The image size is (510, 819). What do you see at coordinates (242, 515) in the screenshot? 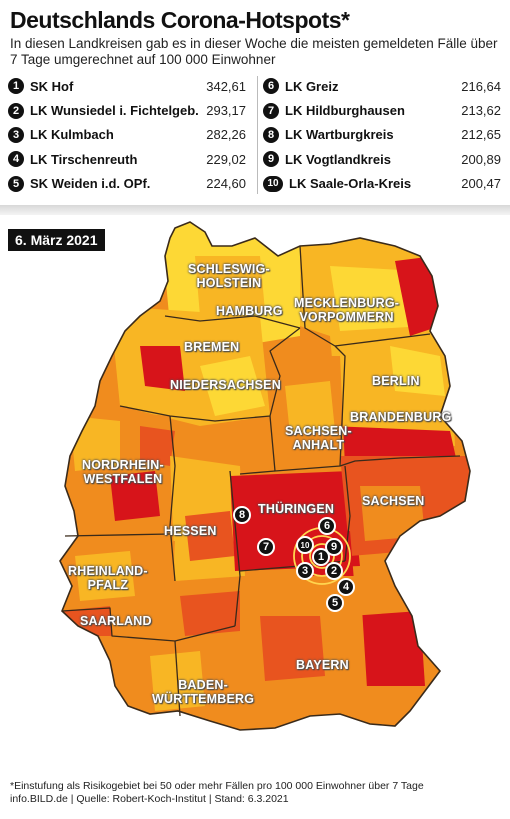
I see `hotspot-marker: 8` at bounding box center [242, 515].